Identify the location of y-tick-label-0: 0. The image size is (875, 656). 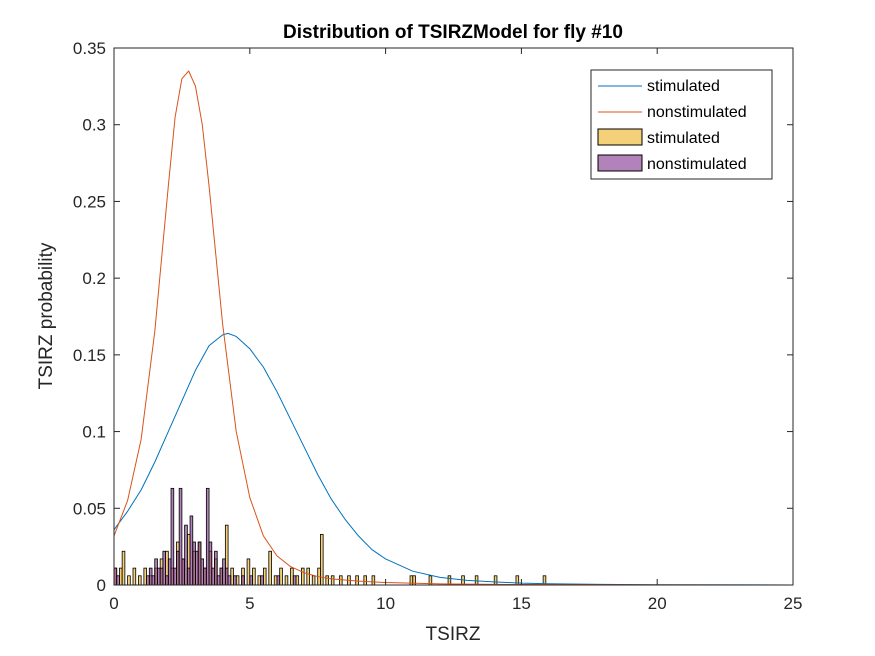
(101, 585).